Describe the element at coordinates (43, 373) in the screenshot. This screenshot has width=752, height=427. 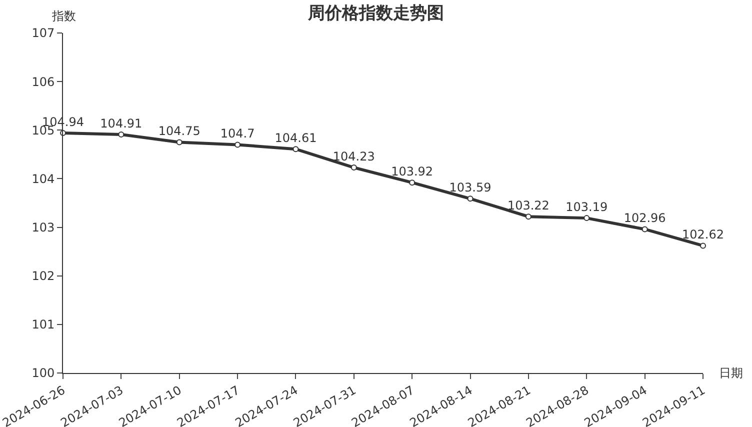
I see `y-tick-label: 100` at that location.